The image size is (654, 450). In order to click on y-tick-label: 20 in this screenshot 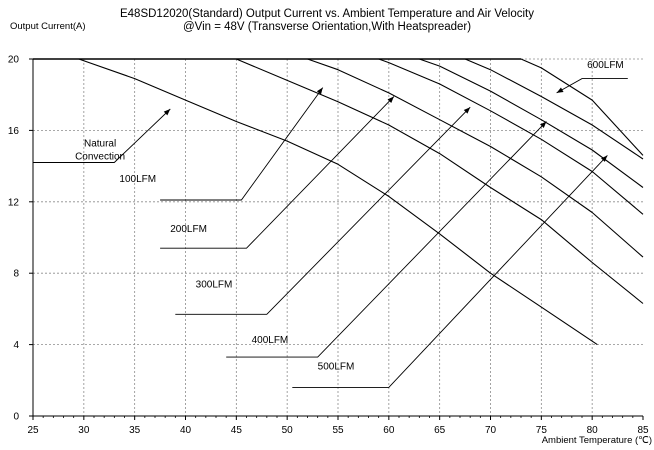, I will do `click(14, 60)`.